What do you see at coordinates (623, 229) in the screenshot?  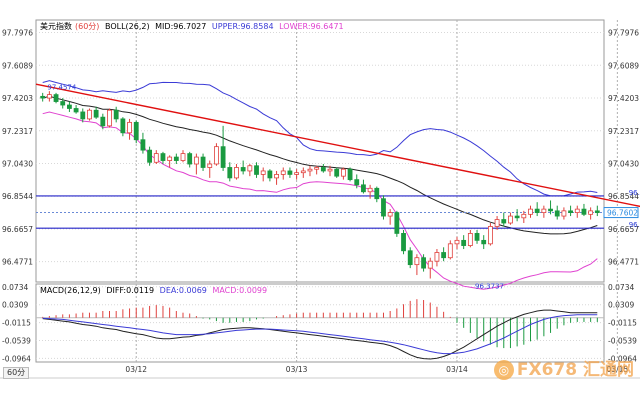 I see `price-tick-right: 96.6657` at bounding box center [623, 229].